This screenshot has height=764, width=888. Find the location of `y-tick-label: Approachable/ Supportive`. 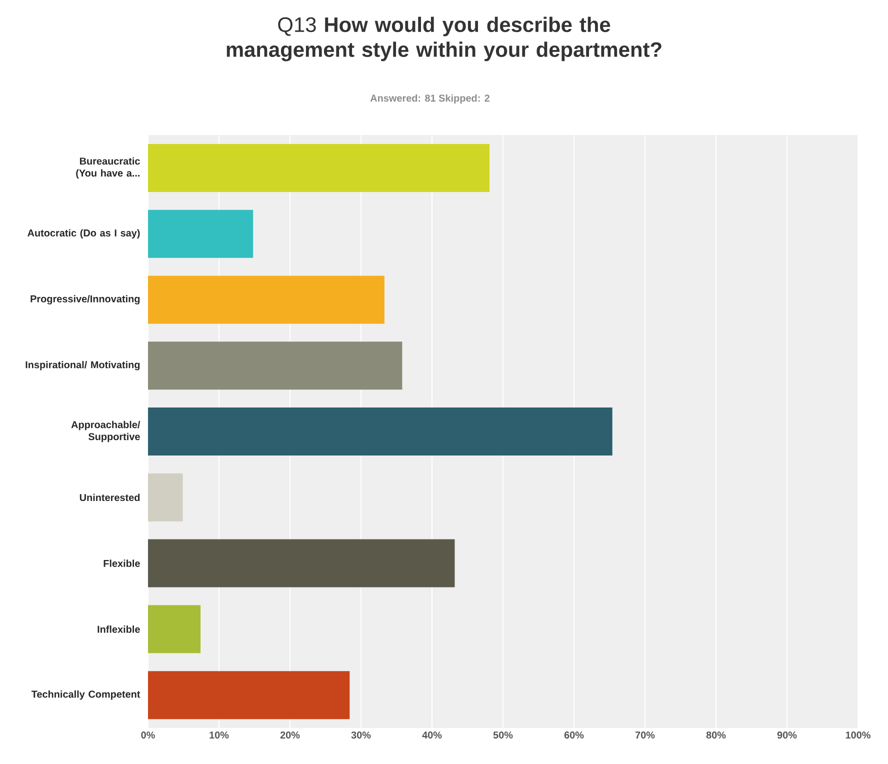

y-tick-label: Approachable/ Supportive is located at coordinates (105, 431).